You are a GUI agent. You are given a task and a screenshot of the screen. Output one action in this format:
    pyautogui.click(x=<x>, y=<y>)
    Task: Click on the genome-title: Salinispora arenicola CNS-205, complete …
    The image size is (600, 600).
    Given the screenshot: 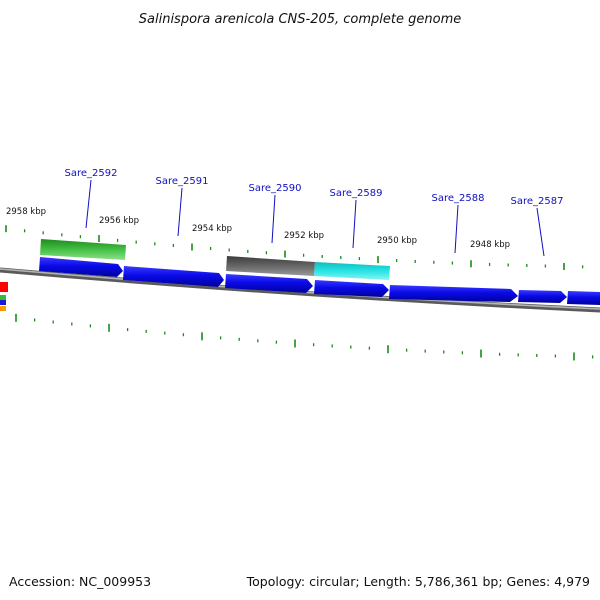 What is the action you would take?
    pyautogui.click(x=300, y=19)
    